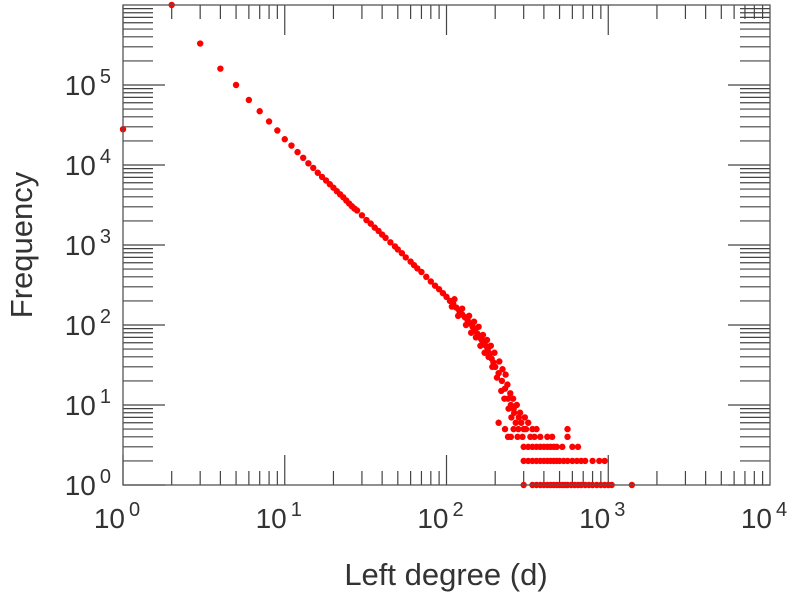  What do you see at coordinates (764, 516) in the screenshot?
I see `x-tick-label: 10 4` at bounding box center [764, 516].